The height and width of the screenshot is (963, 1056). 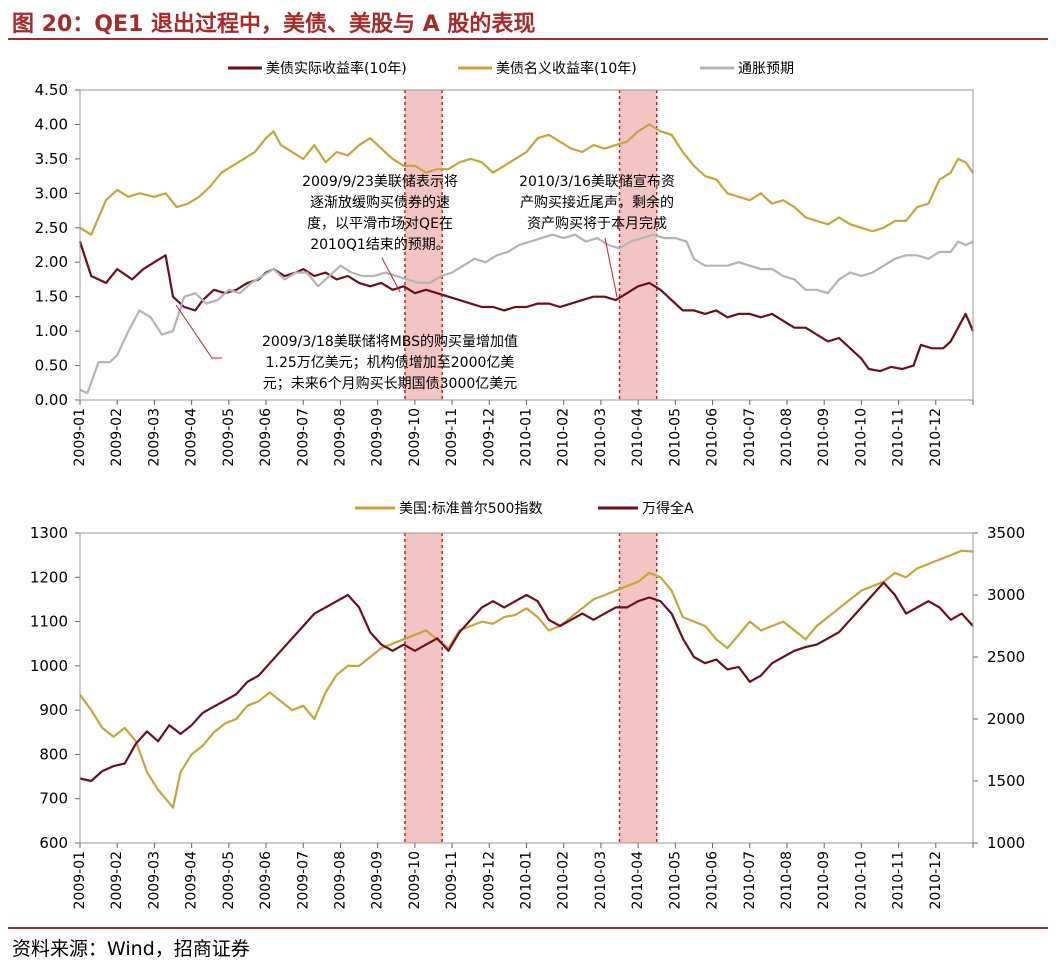 What do you see at coordinates (531, 688) in the screenshot?
I see `bottom-shaded-periods` at bounding box center [531, 688].